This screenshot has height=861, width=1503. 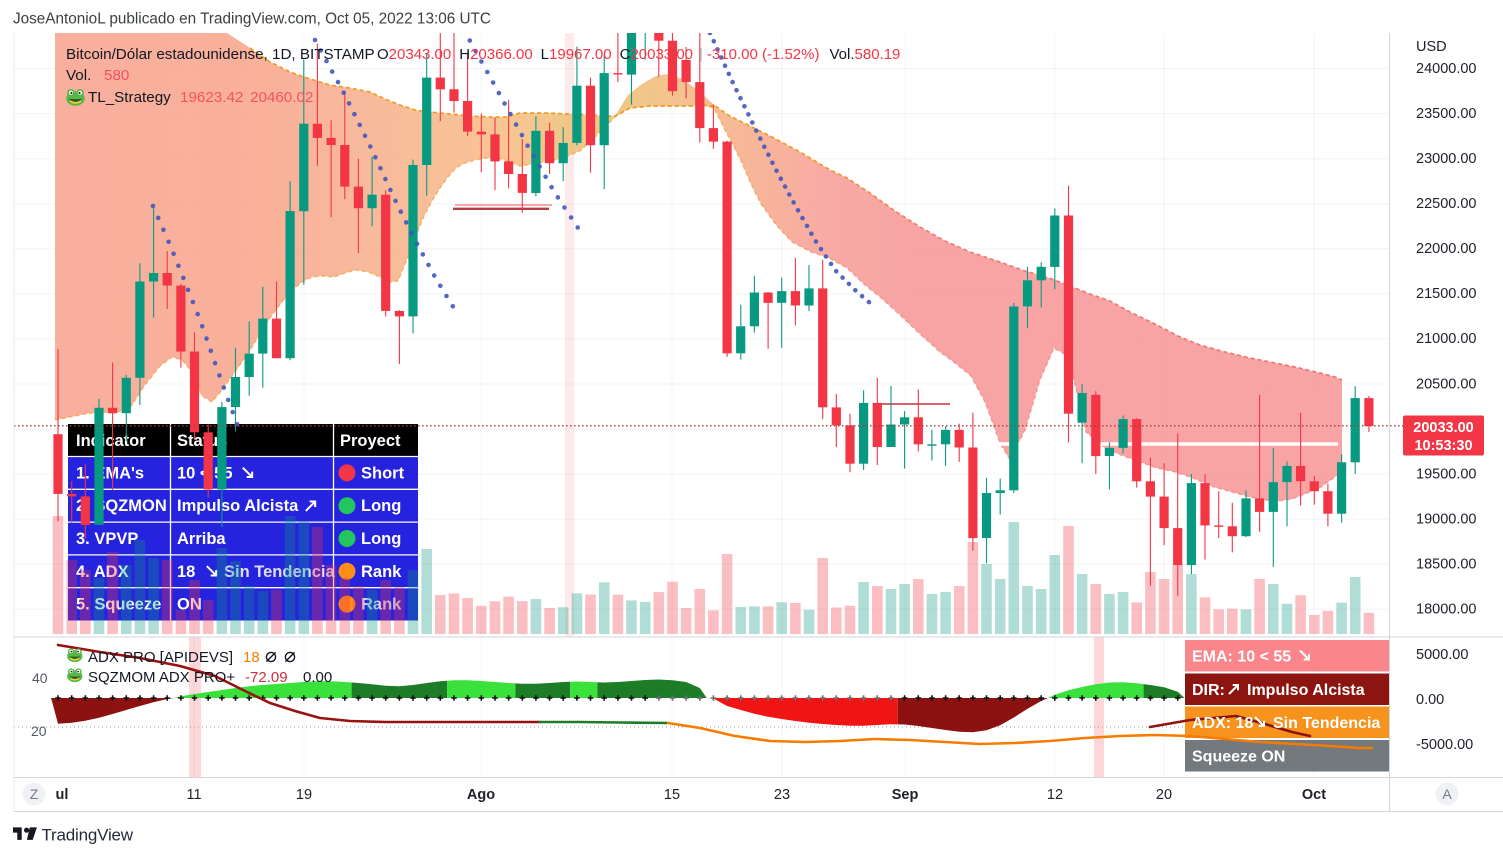 I want to click on svg-text: SQZMOM ADX PRO+, so click(x=161, y=677).